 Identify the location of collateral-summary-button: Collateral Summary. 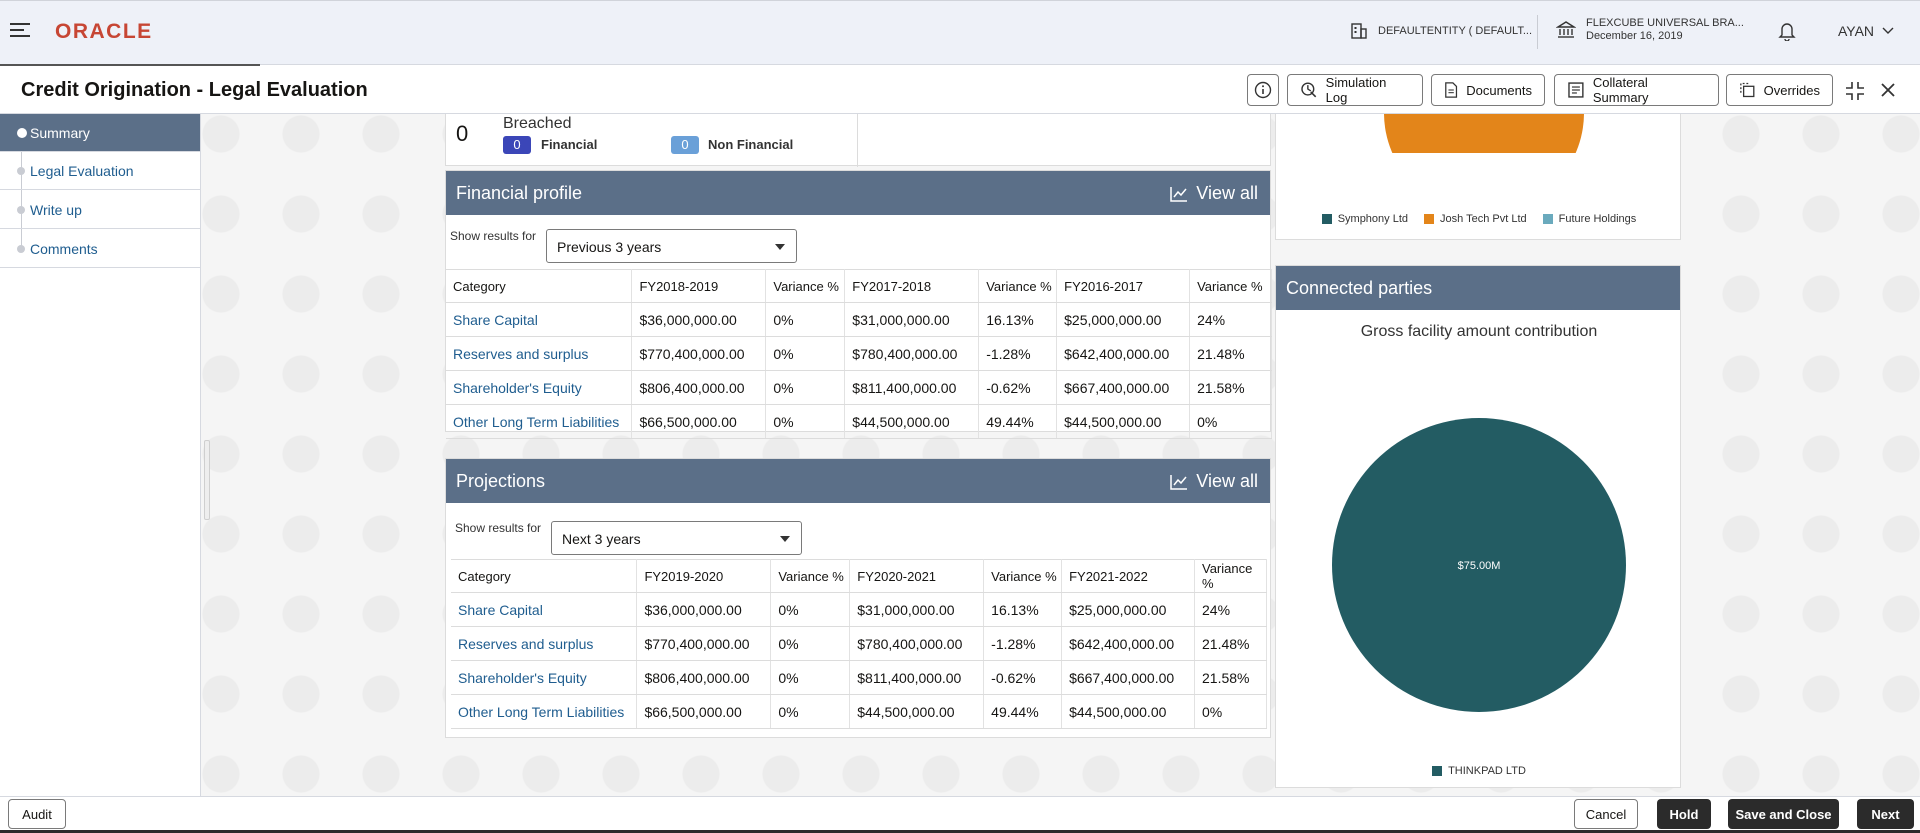
(1636, 90).